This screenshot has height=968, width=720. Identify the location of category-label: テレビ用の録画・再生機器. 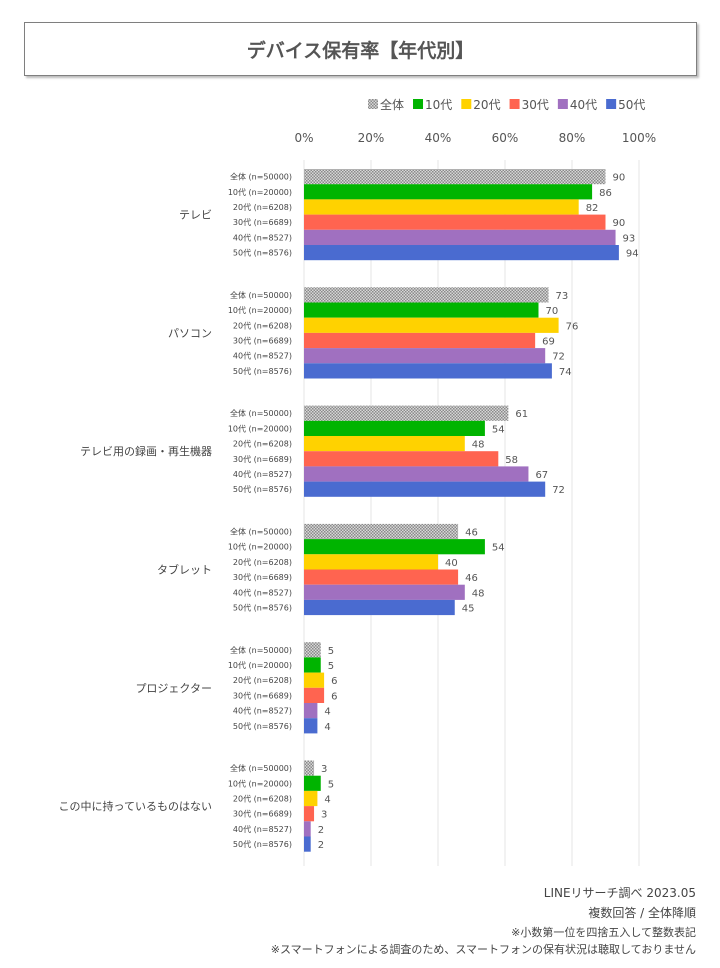
(146, 451).